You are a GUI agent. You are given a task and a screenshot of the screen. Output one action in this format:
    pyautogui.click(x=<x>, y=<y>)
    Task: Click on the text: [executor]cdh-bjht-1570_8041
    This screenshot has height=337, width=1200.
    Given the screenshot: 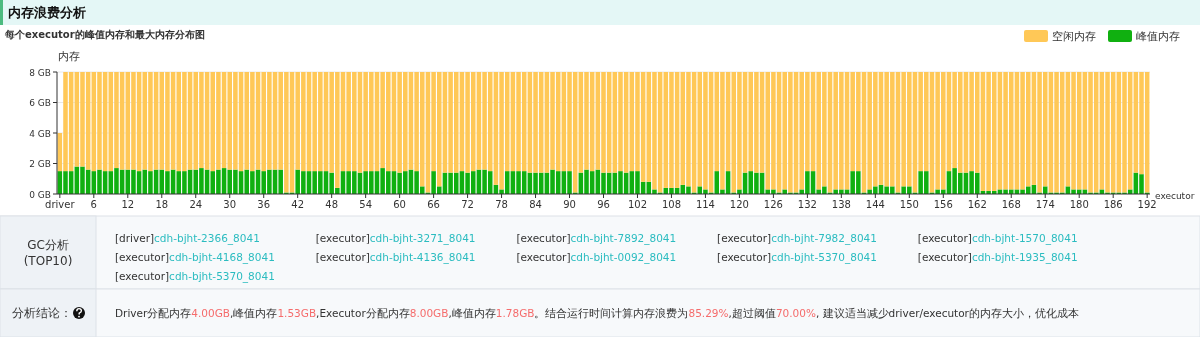 What is the action you would take?
    pyautogui.click(x=997, y=238)
    